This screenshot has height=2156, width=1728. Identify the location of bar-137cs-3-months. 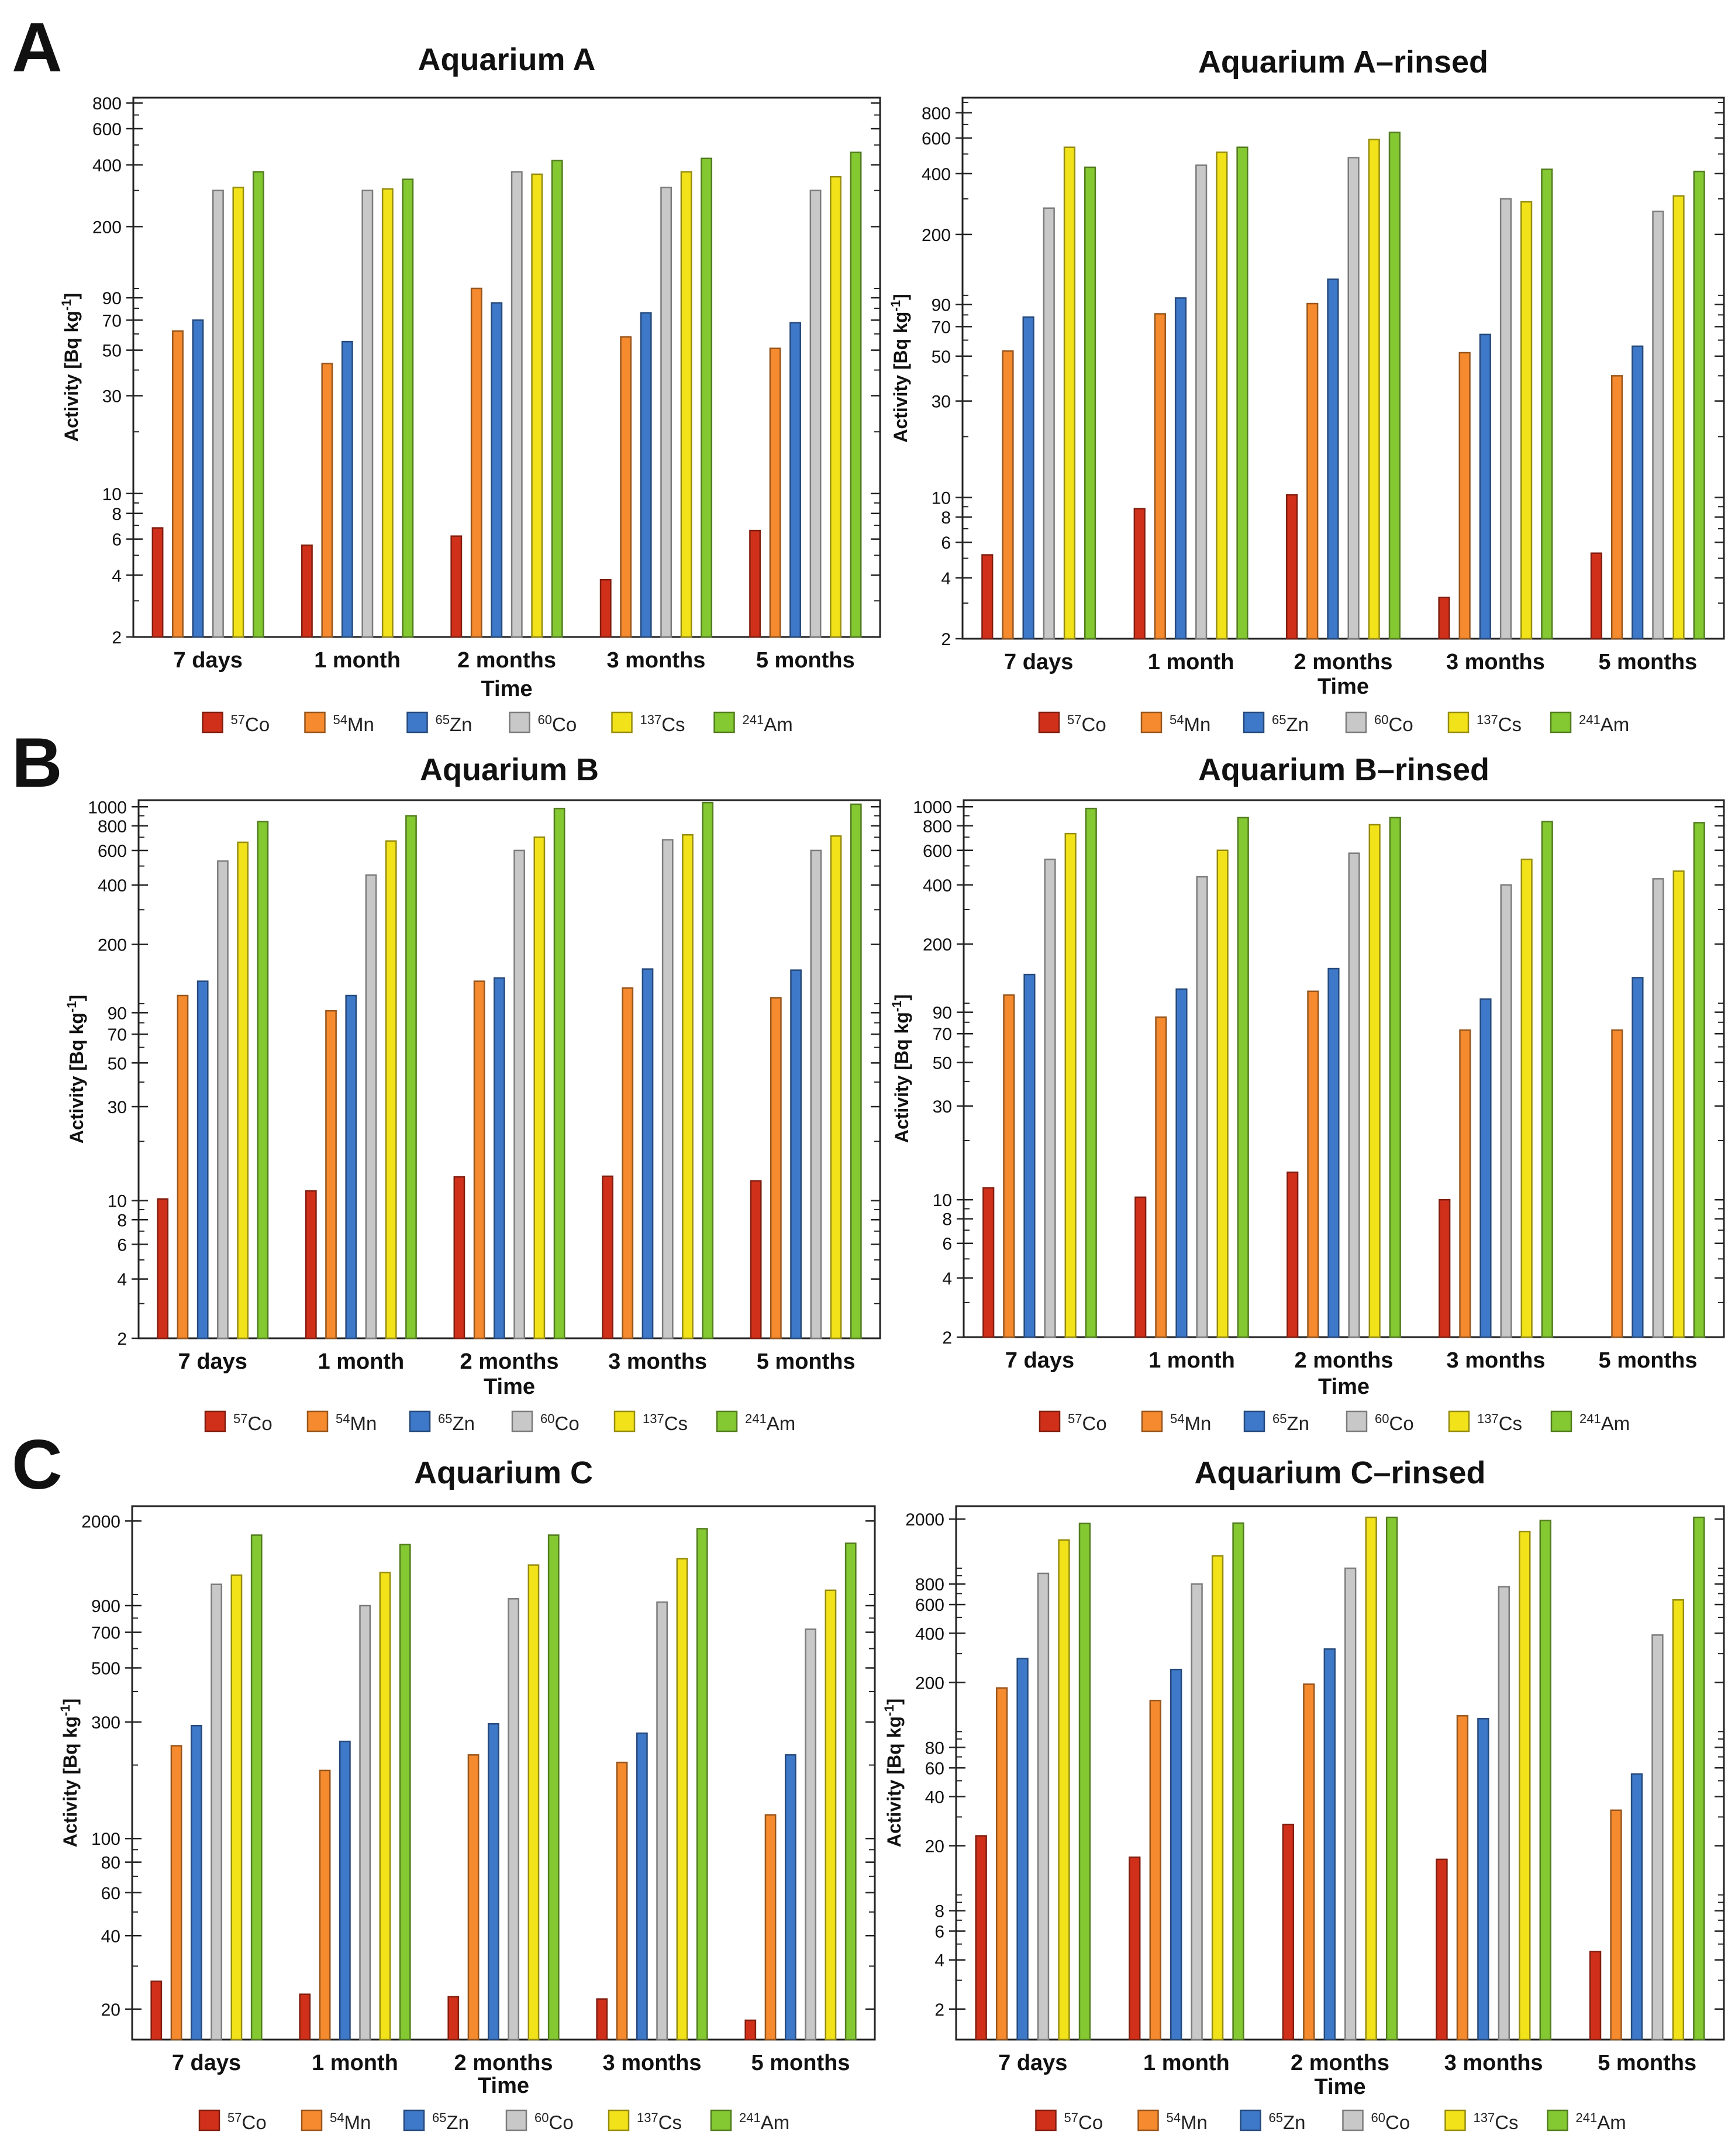
(1526, 1098).